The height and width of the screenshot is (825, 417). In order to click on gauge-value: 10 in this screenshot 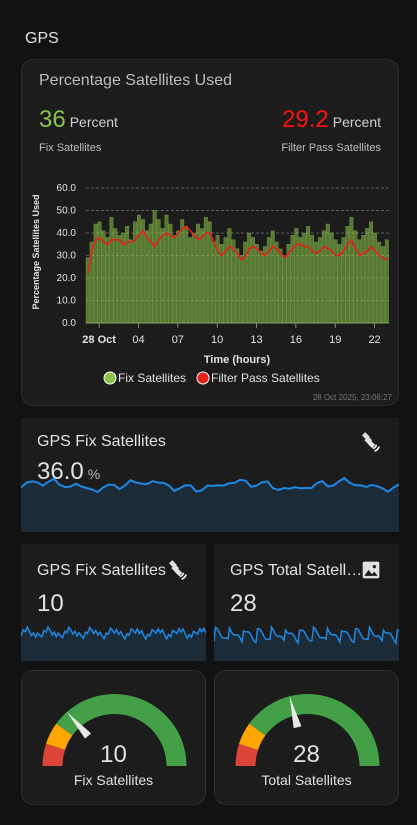, I will do `click(113, 754)`.